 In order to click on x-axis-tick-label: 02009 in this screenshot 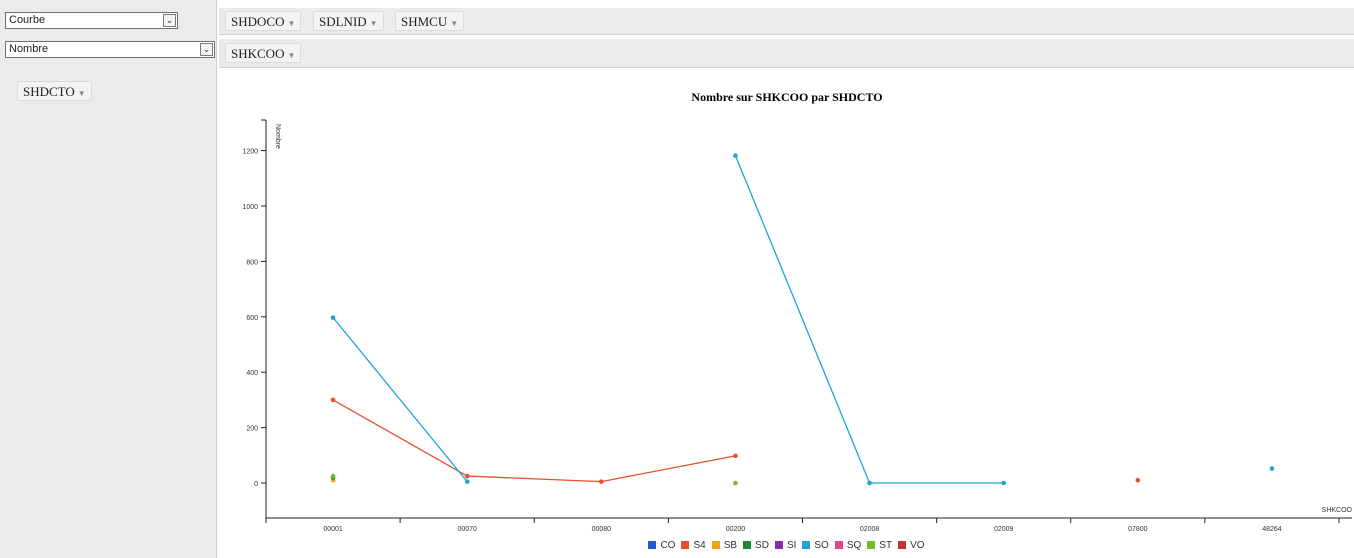, I will do `click(1004, 529)`.